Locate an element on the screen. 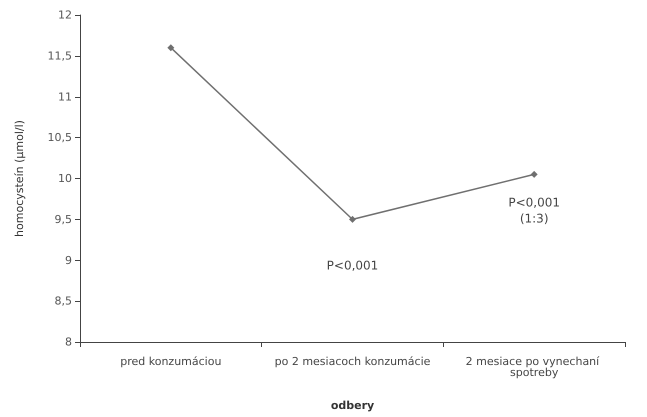  y-tick-label: 10 is located at coordinates (65, 178).